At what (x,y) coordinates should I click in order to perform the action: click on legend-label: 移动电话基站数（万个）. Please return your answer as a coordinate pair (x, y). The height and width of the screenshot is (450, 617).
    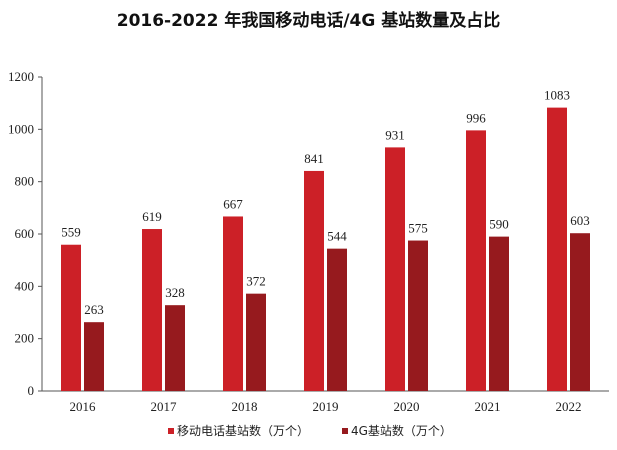
    Looking at the image, I should click on (243, 430).